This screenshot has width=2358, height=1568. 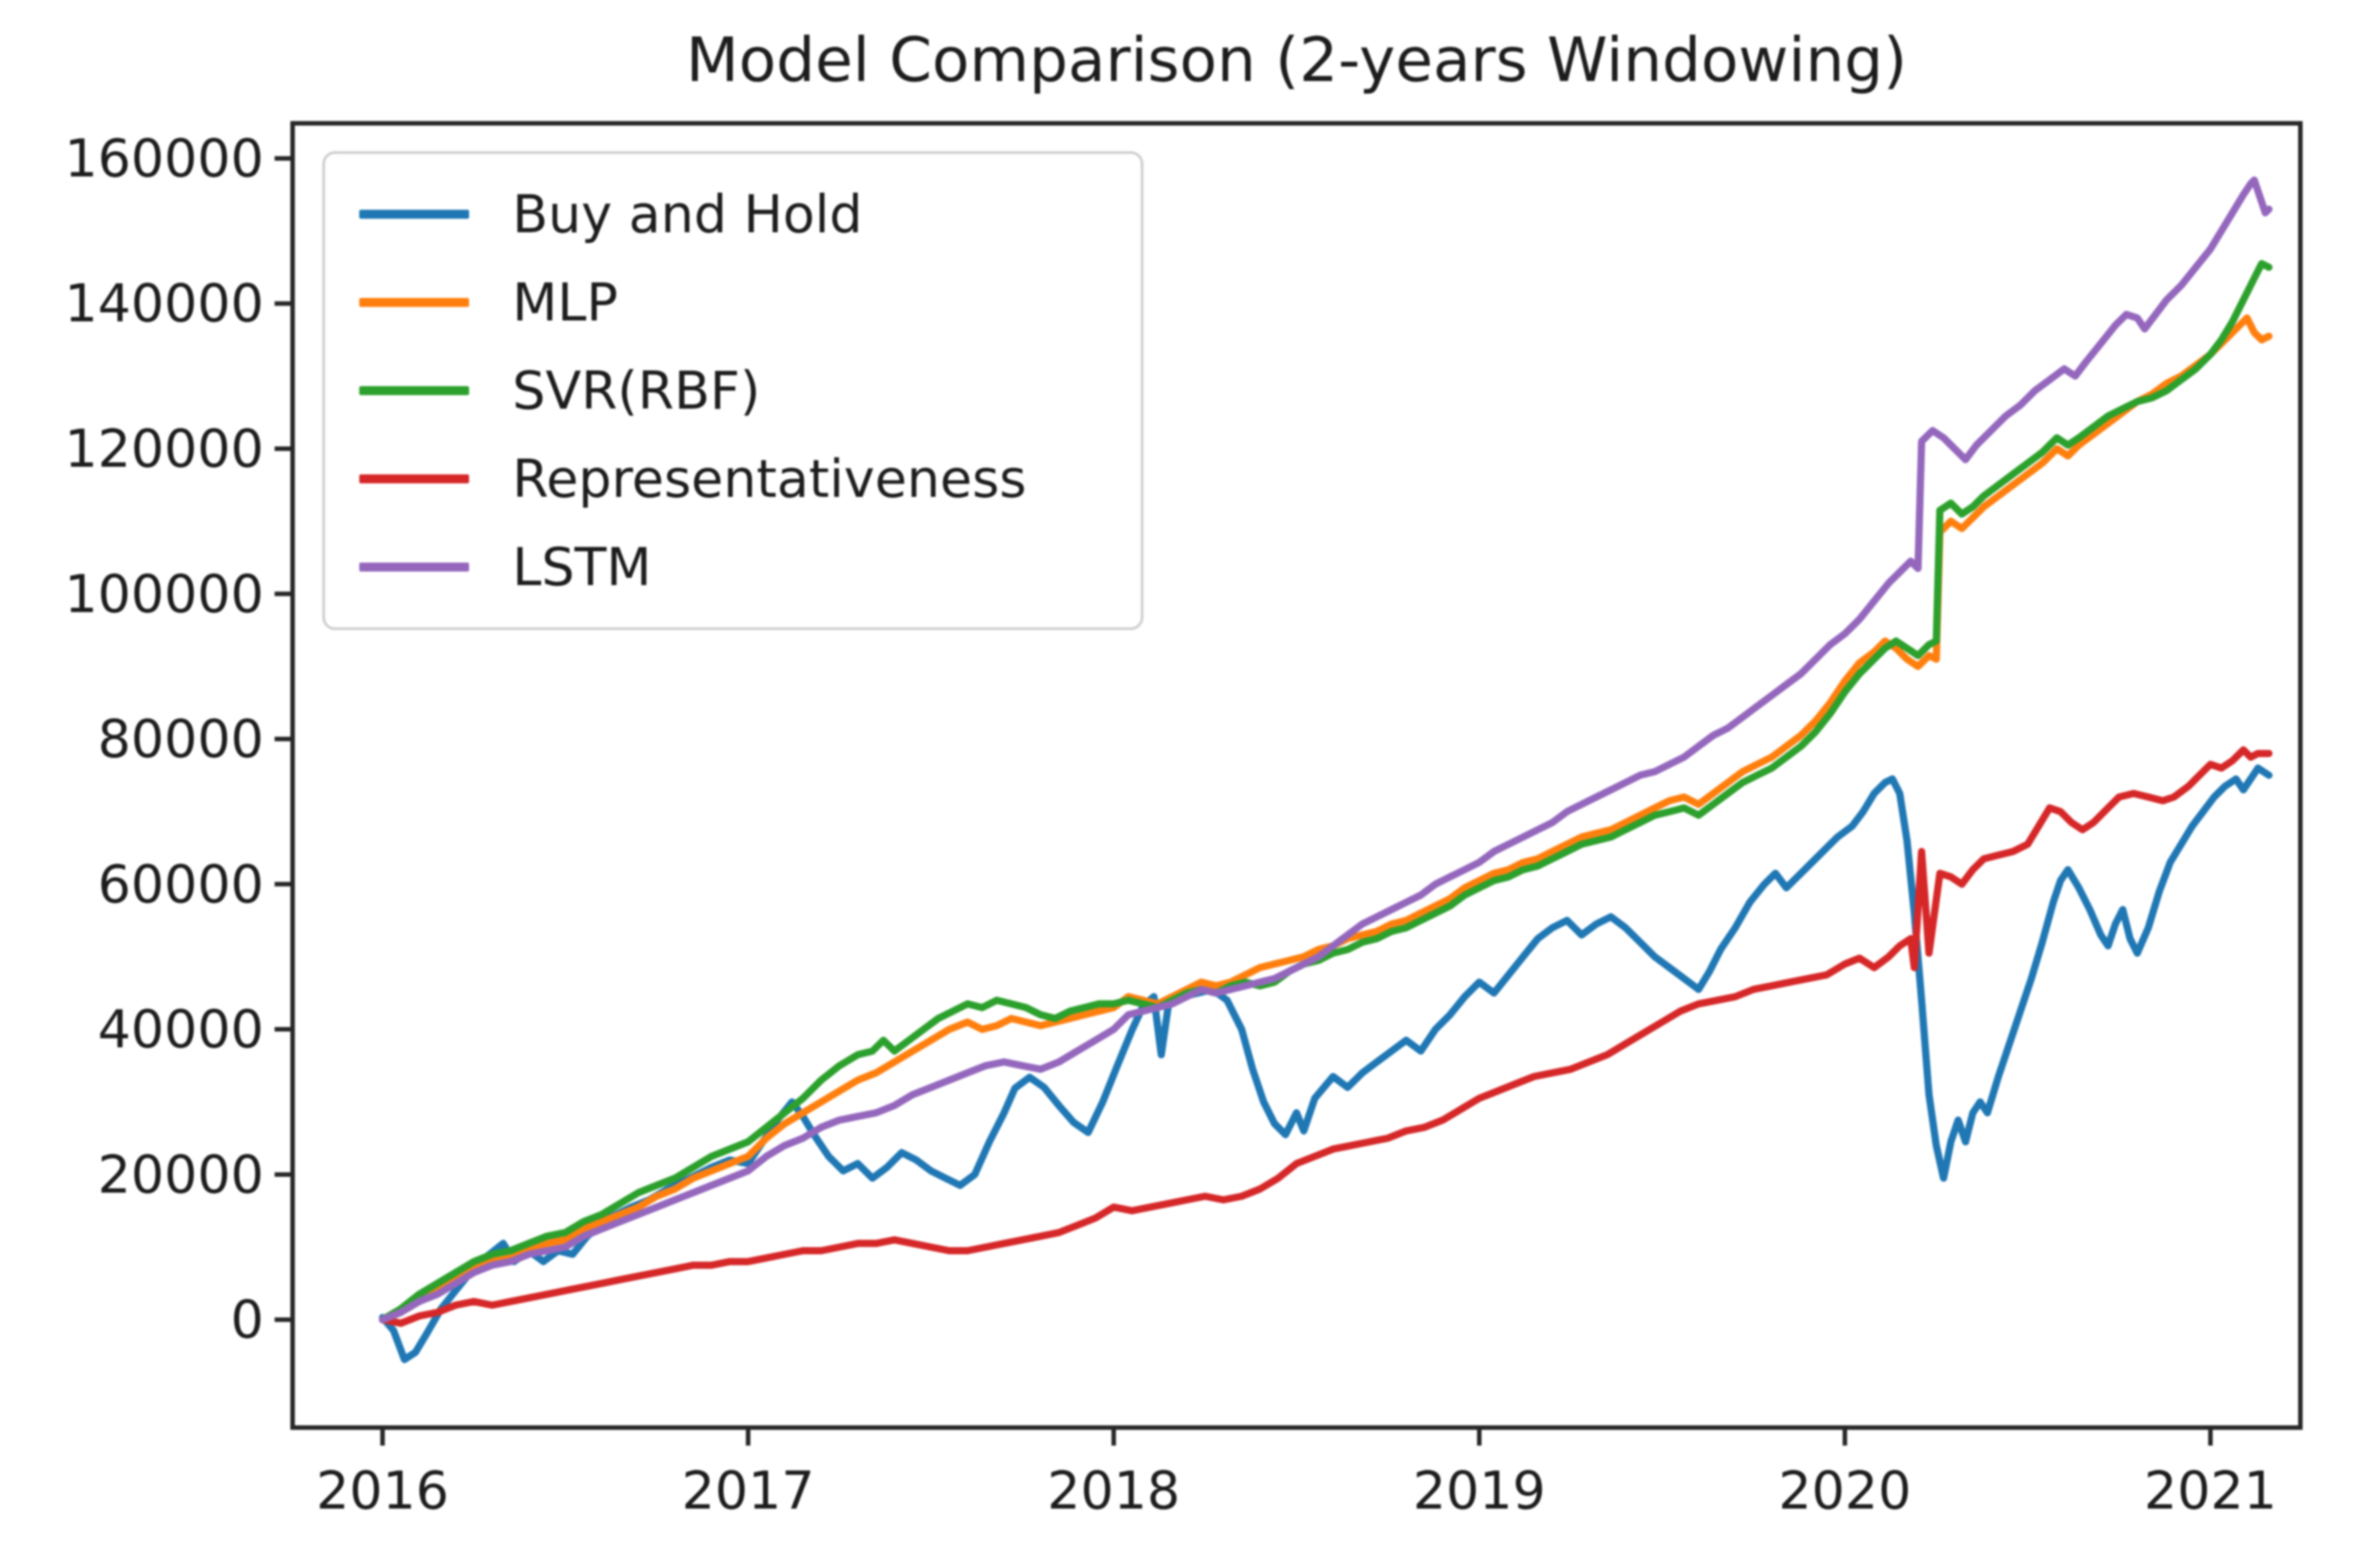 What do you see at coordinates (2210, 1491) in the screenshot?
I see `x-tick-label: 2021` at bounding box center [2210, 1491].